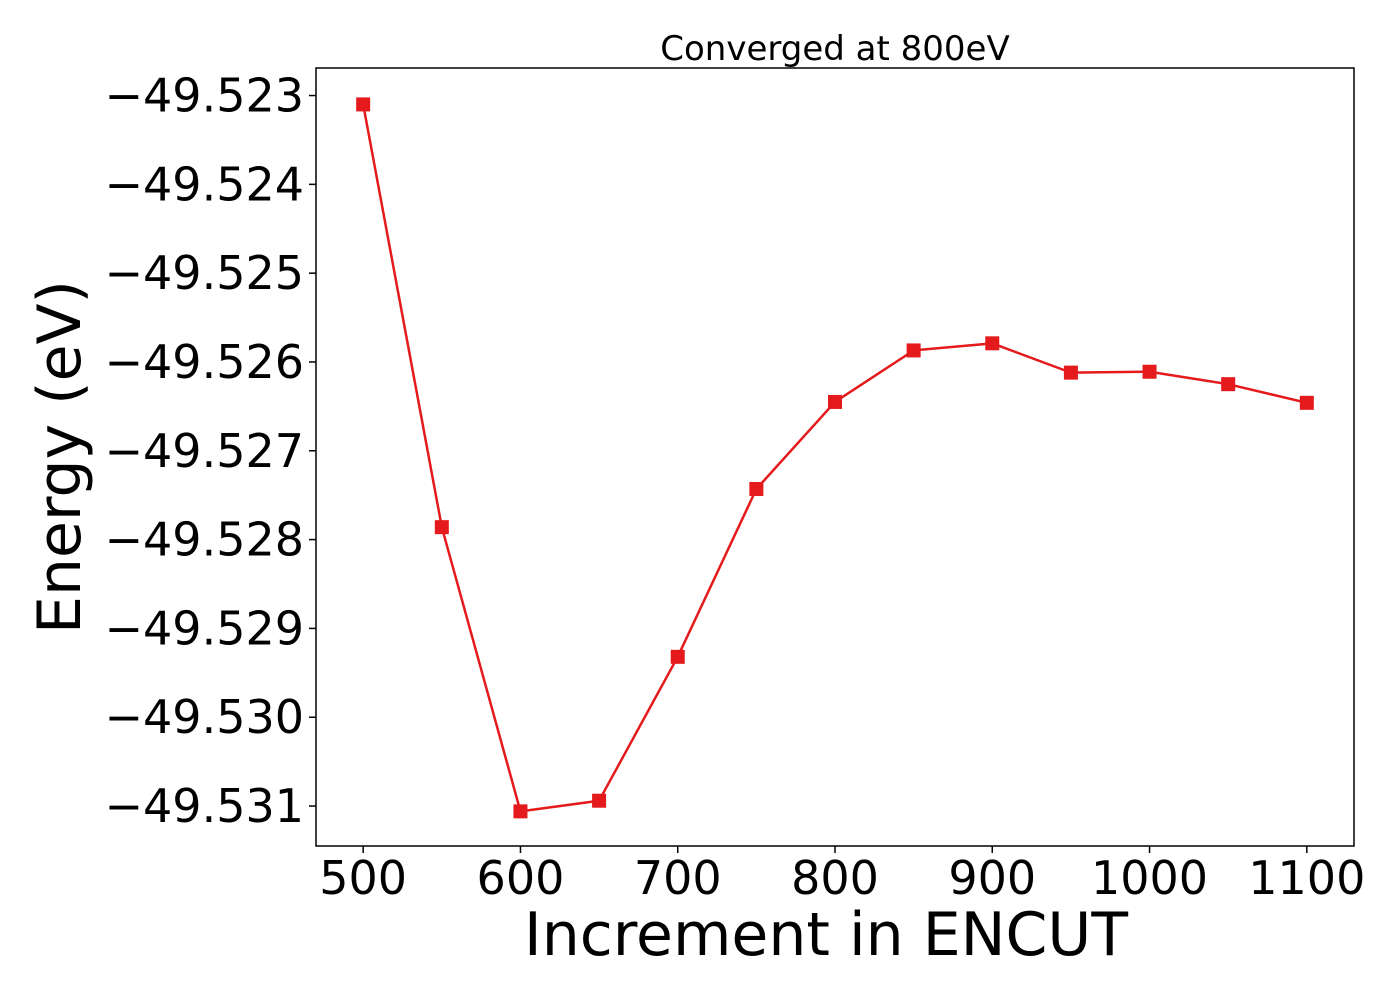 This screenshot has height=1004, width=1400. Describe the element at coordinates (205, 451) in the screenshot. I see `y-tick-label: −49.527` at that location.